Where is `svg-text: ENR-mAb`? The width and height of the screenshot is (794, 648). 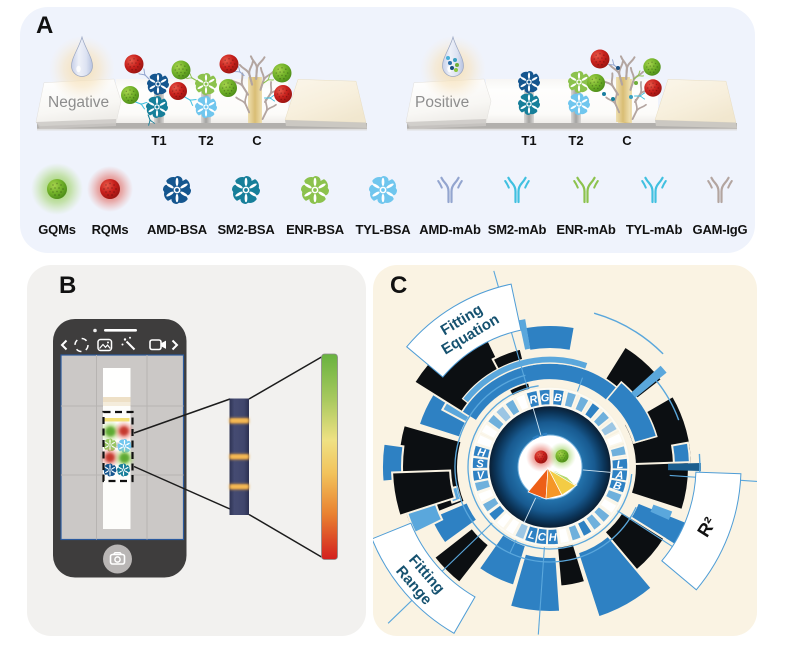 svg-text: ENR-mAb is located at coordinates (586, 229).